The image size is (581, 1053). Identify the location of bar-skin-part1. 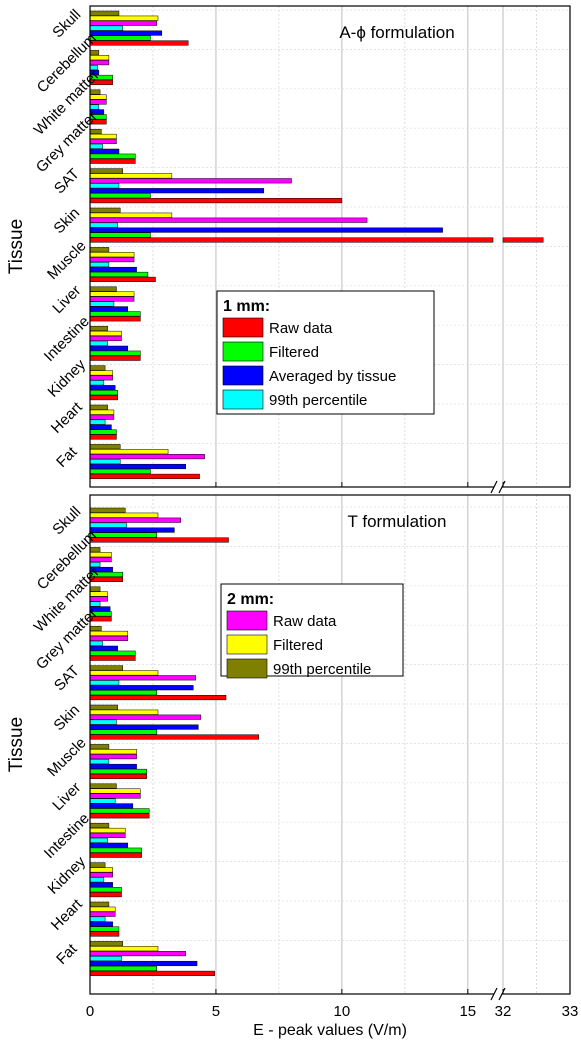
(291, 240).